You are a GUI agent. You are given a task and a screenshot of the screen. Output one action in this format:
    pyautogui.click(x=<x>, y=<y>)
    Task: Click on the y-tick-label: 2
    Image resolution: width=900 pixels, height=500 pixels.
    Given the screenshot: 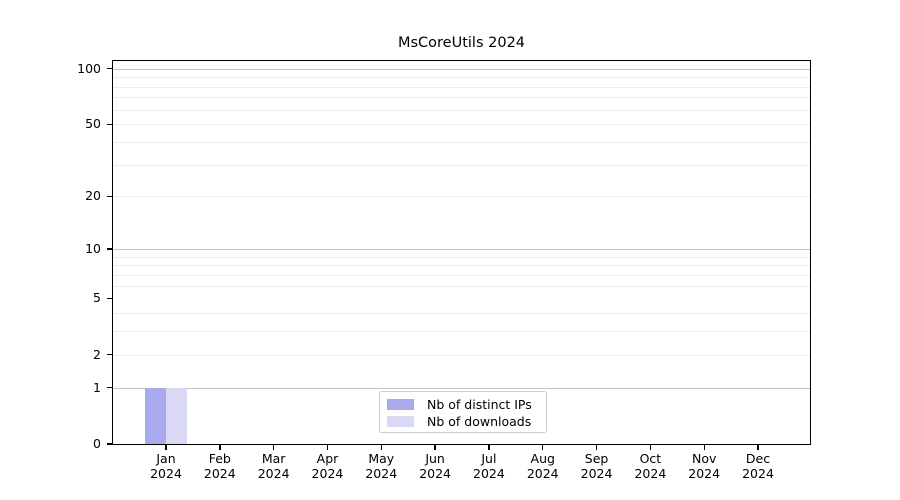 What is the action you would take?
    pyautogui.click(x=97, y=354)
    